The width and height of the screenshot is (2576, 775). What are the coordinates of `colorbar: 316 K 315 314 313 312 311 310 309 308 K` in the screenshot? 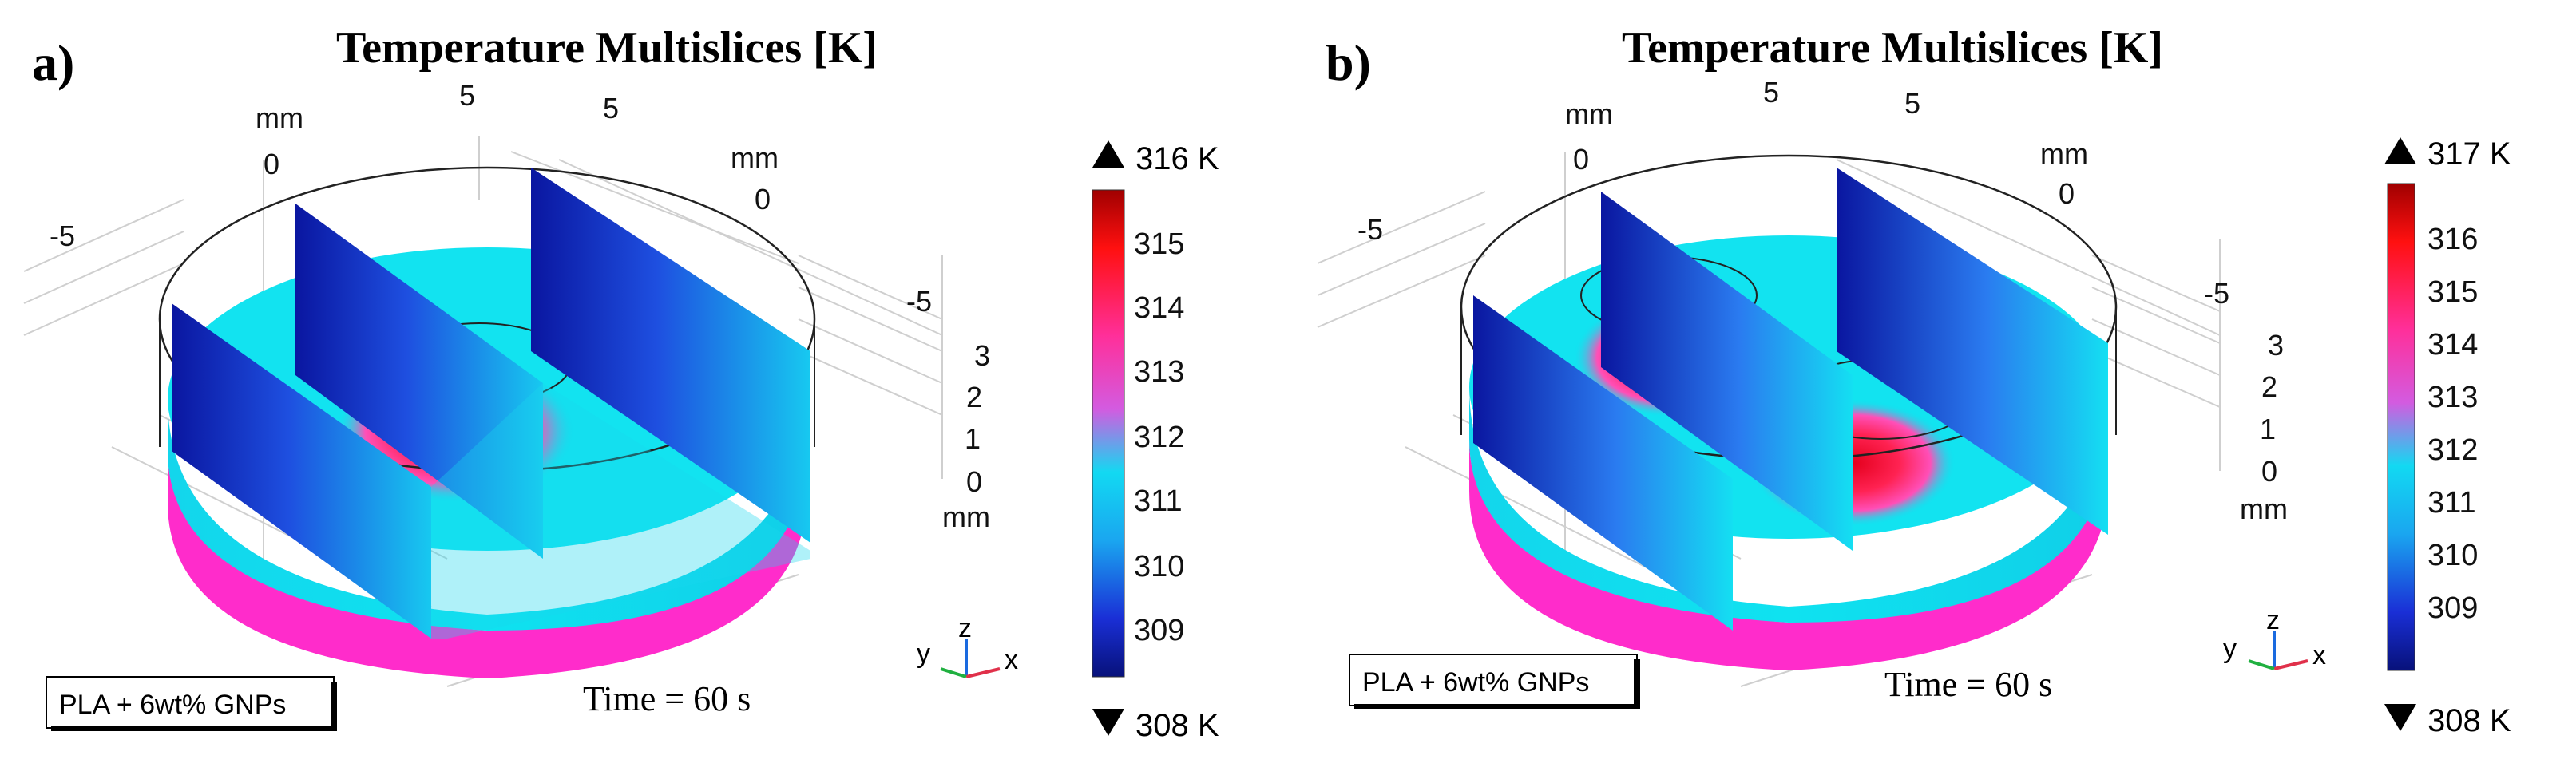 It's located at (1155, 441).